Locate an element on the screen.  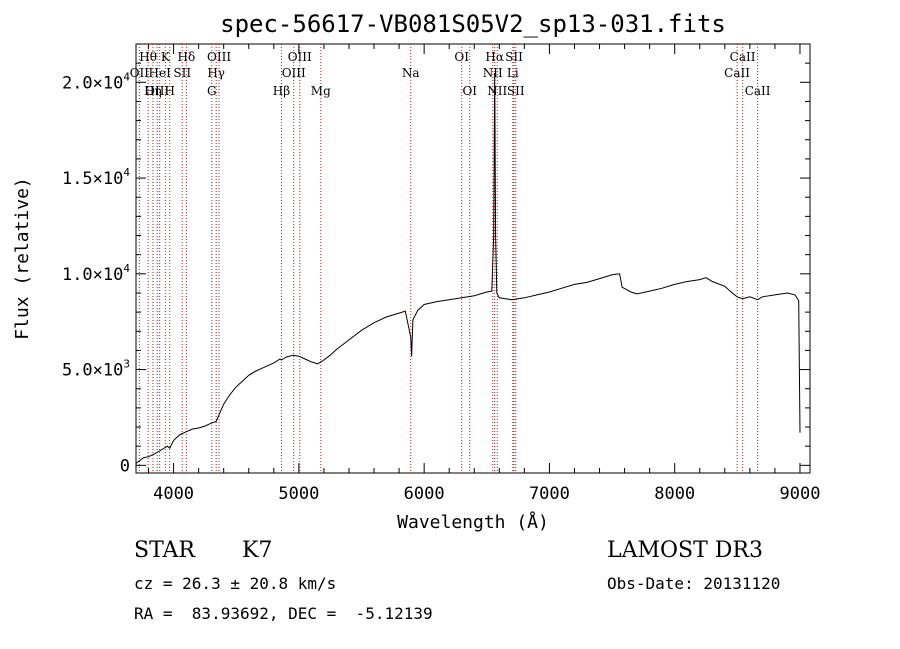
object-class: STAR is located at coordinates (164, 550).